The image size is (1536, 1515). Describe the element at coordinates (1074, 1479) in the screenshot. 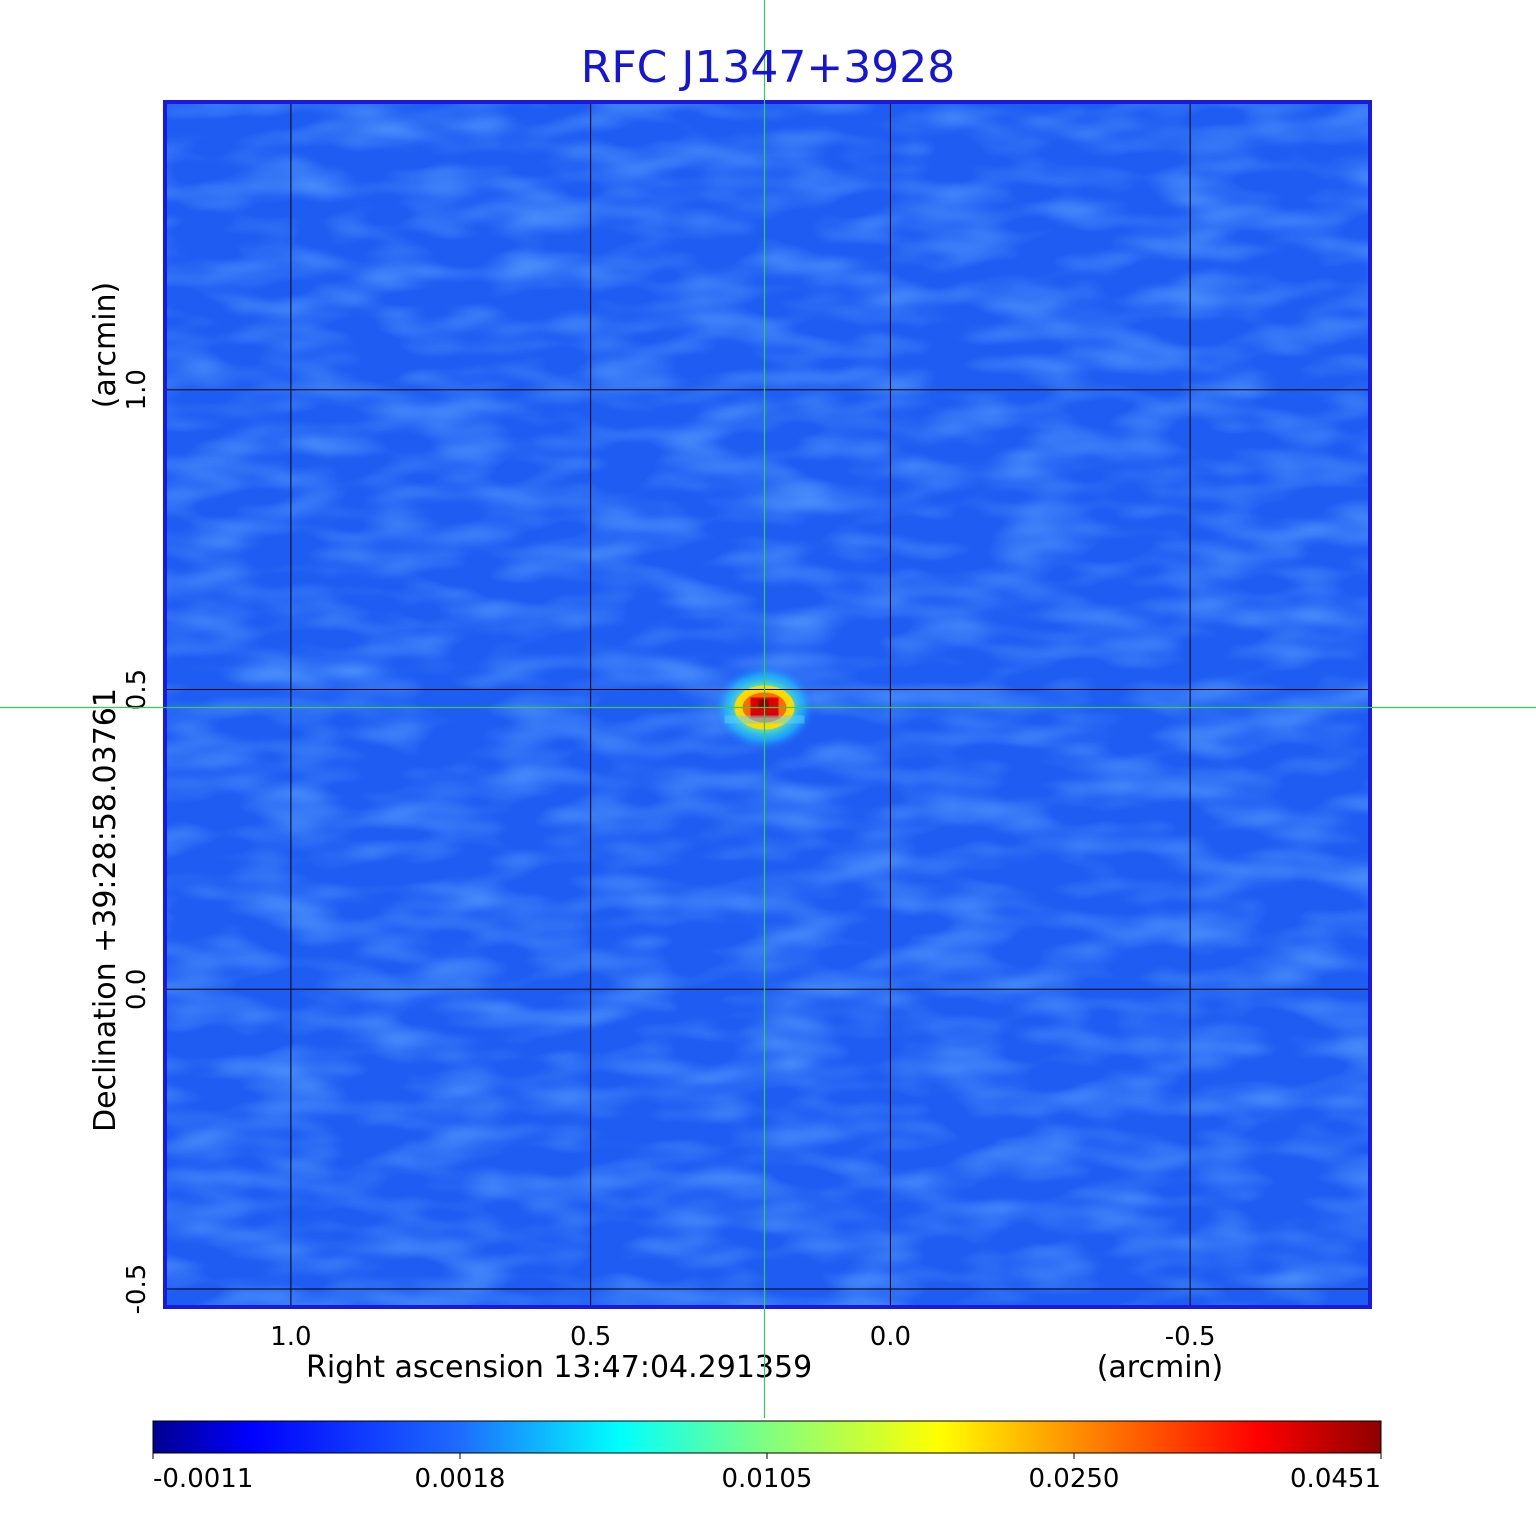

I see `colorbar-tick-label-3: 0.0250` at that location.